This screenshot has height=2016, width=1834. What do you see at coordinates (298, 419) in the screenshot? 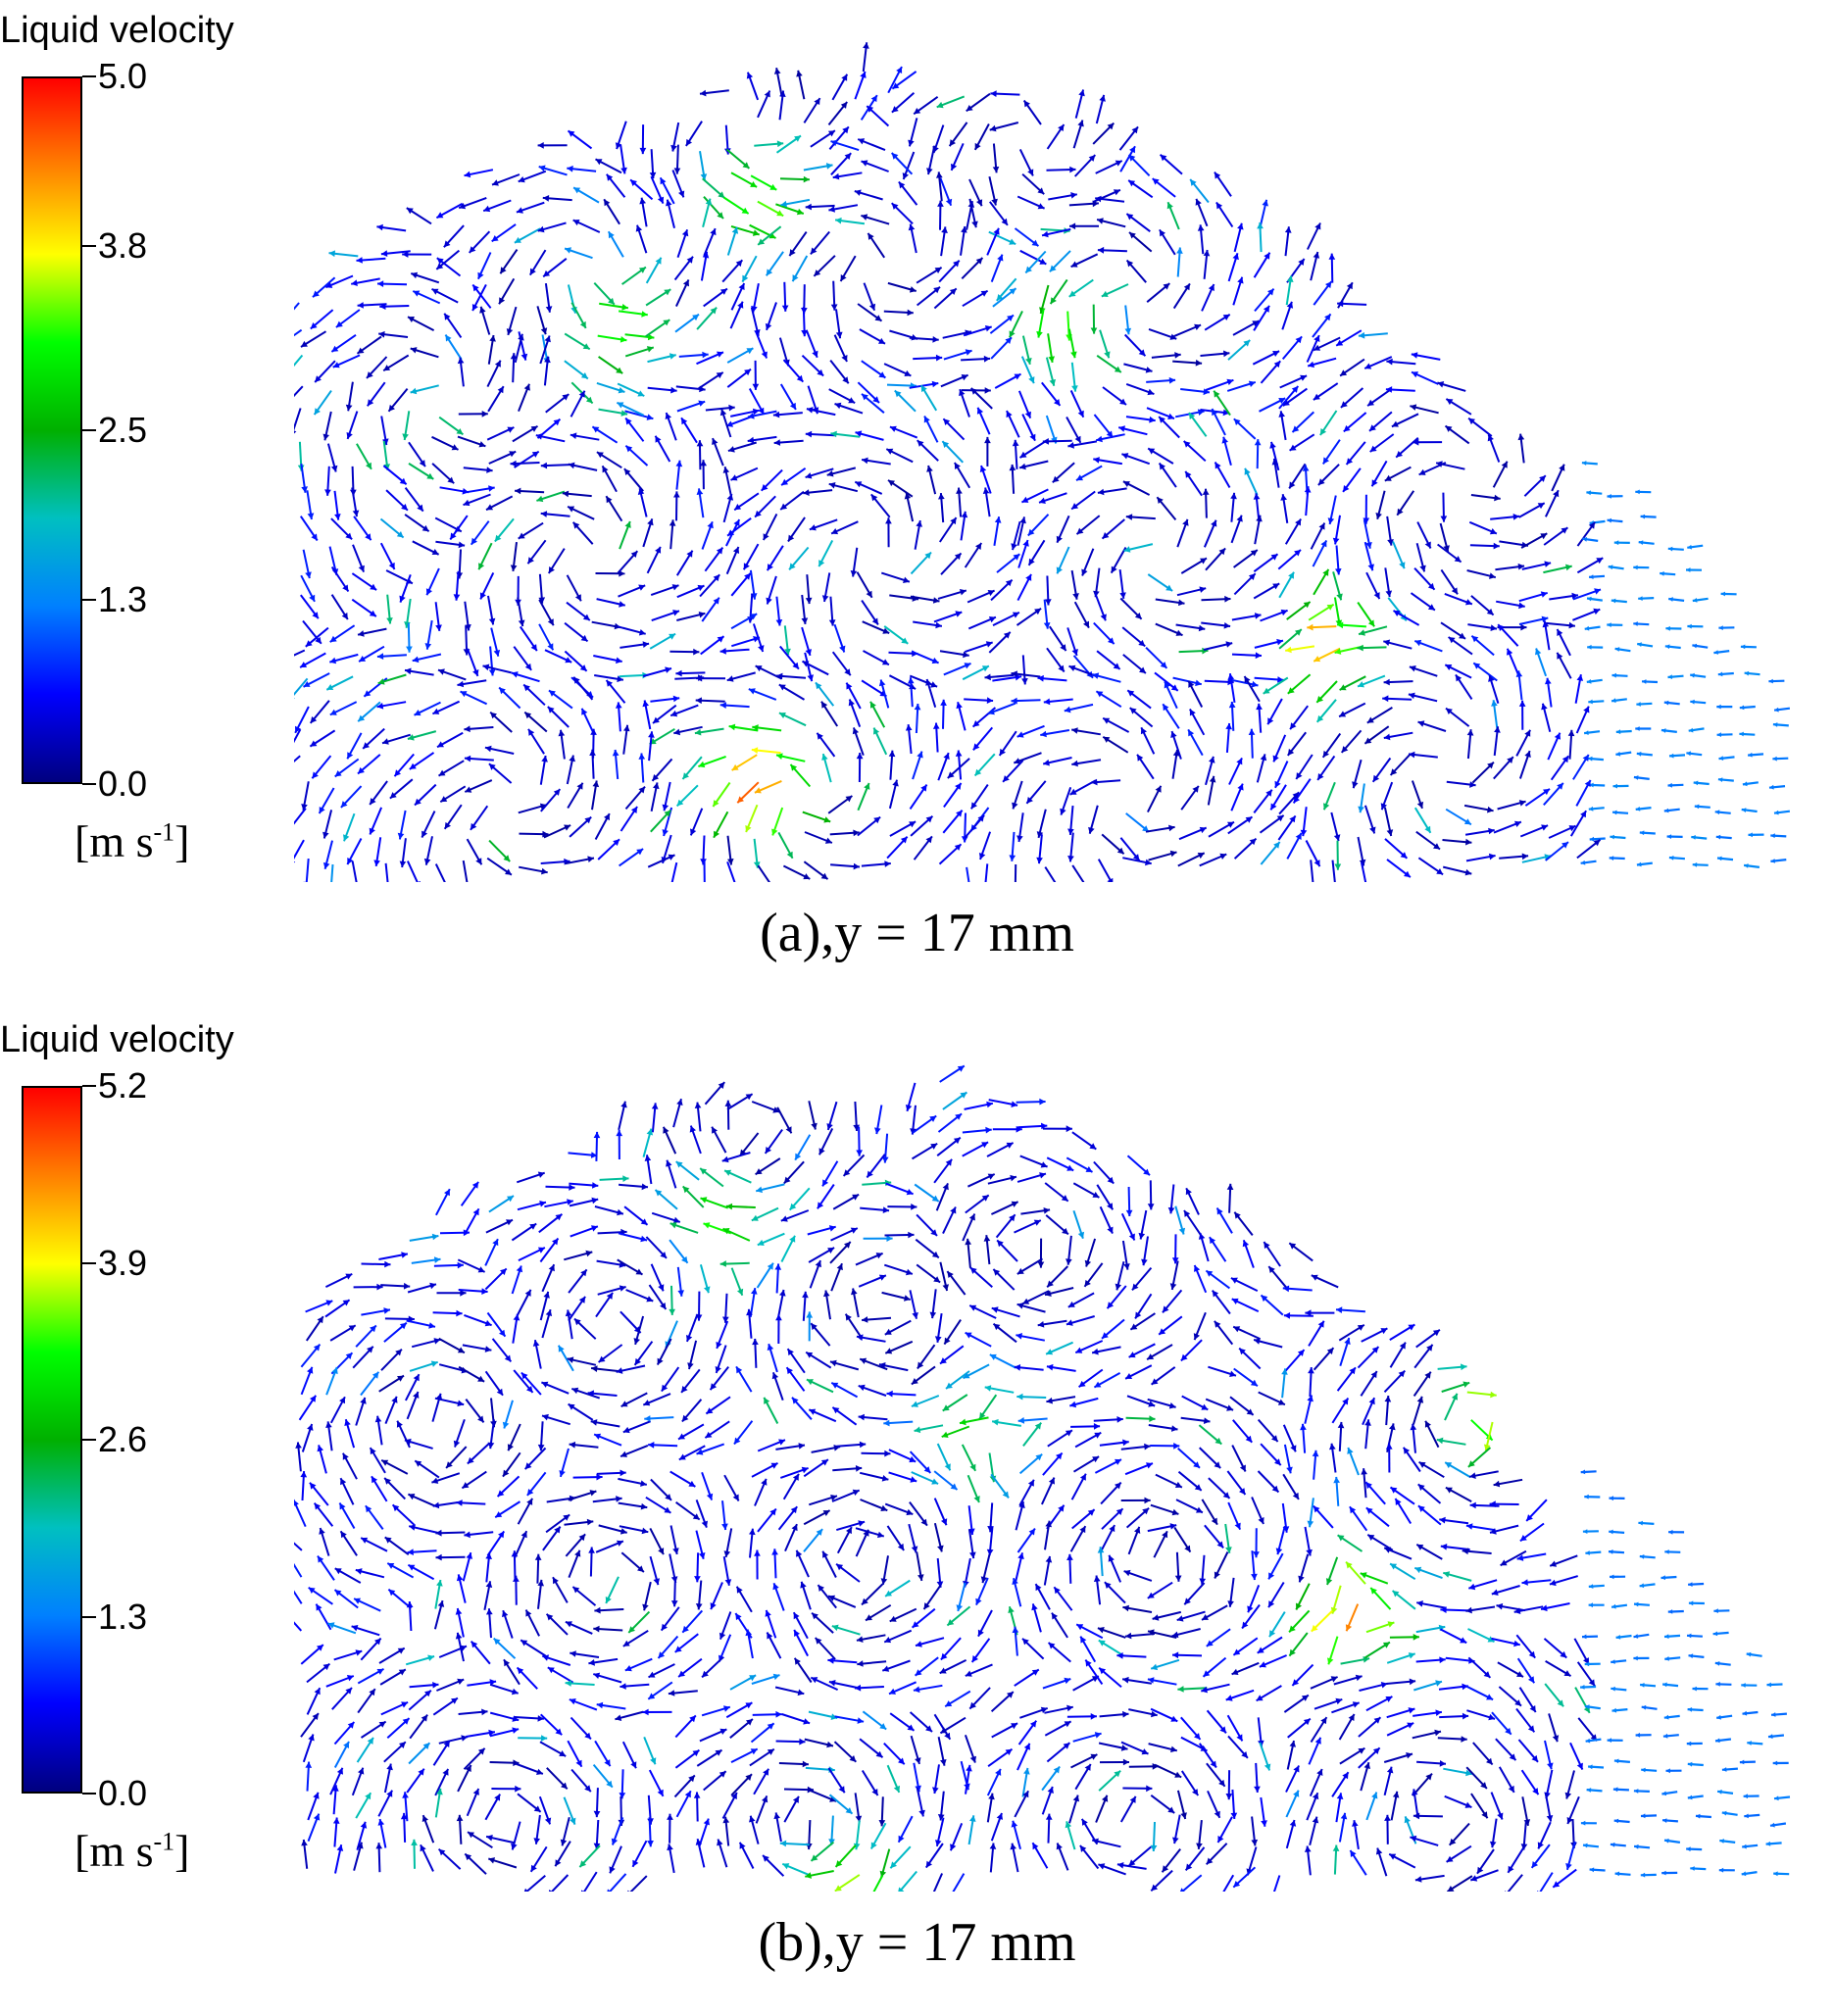
I see `velocity-vector` at bounding box center [298, 419].